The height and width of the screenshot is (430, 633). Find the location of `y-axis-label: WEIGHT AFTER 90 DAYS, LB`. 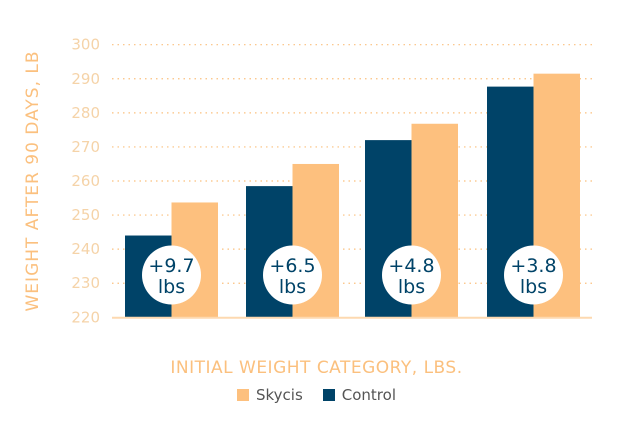

y-axis-label: WEIGHT AFTER 90 DAYS, LB is located at coordinates (33, 180).